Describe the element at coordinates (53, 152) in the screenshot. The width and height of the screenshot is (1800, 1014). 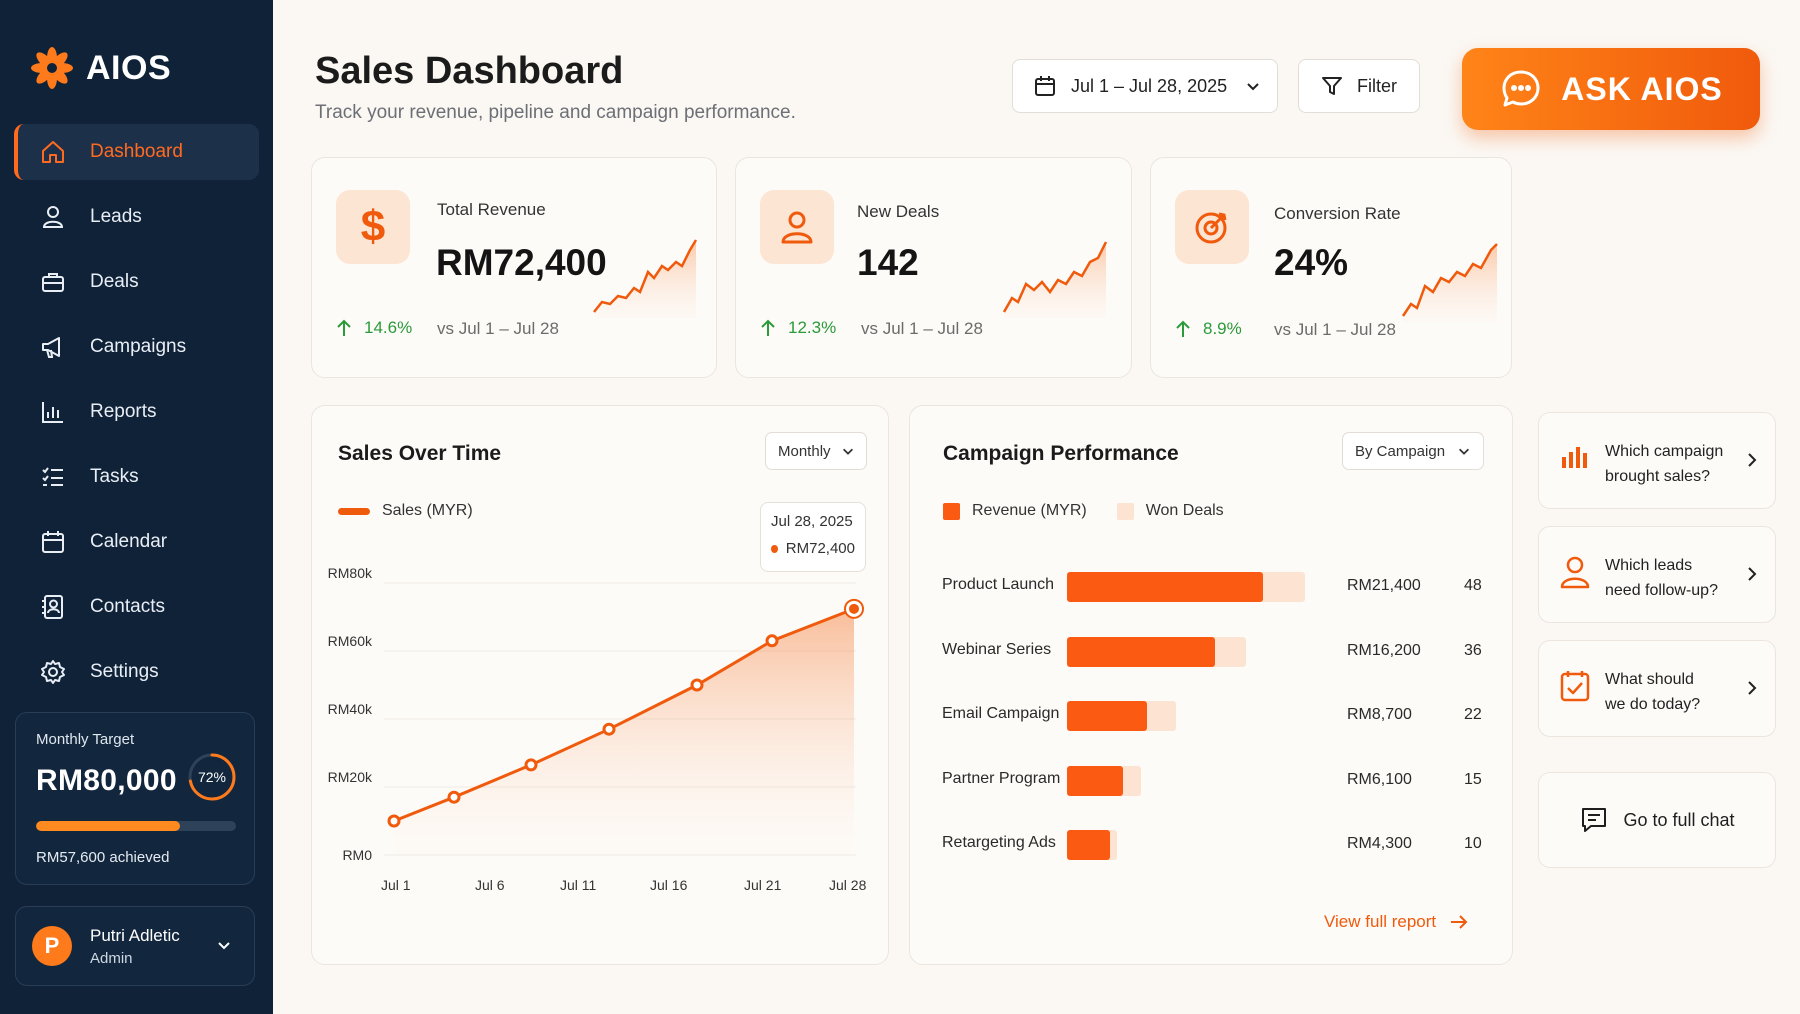
I see `home-icon` at that location.